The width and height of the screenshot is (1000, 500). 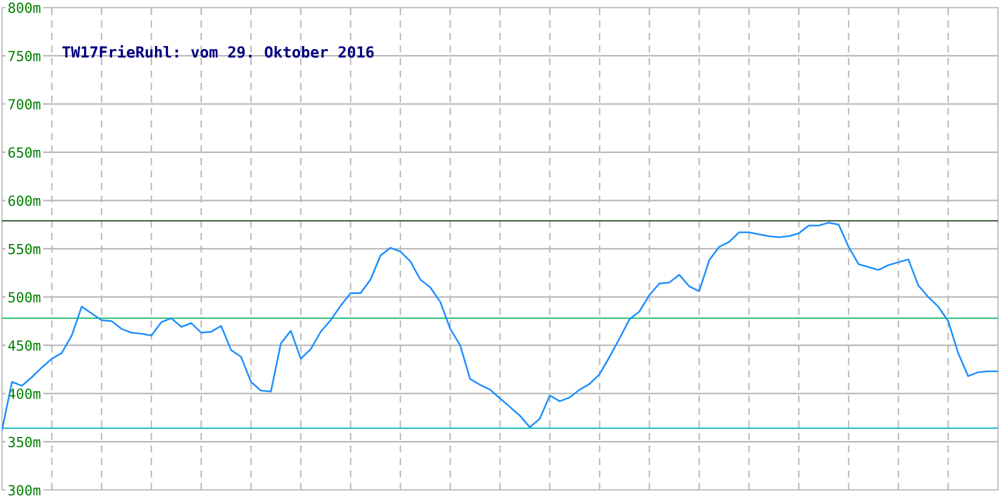 I want to click on y-tick-label: 650m, so click(x=24, y=152).